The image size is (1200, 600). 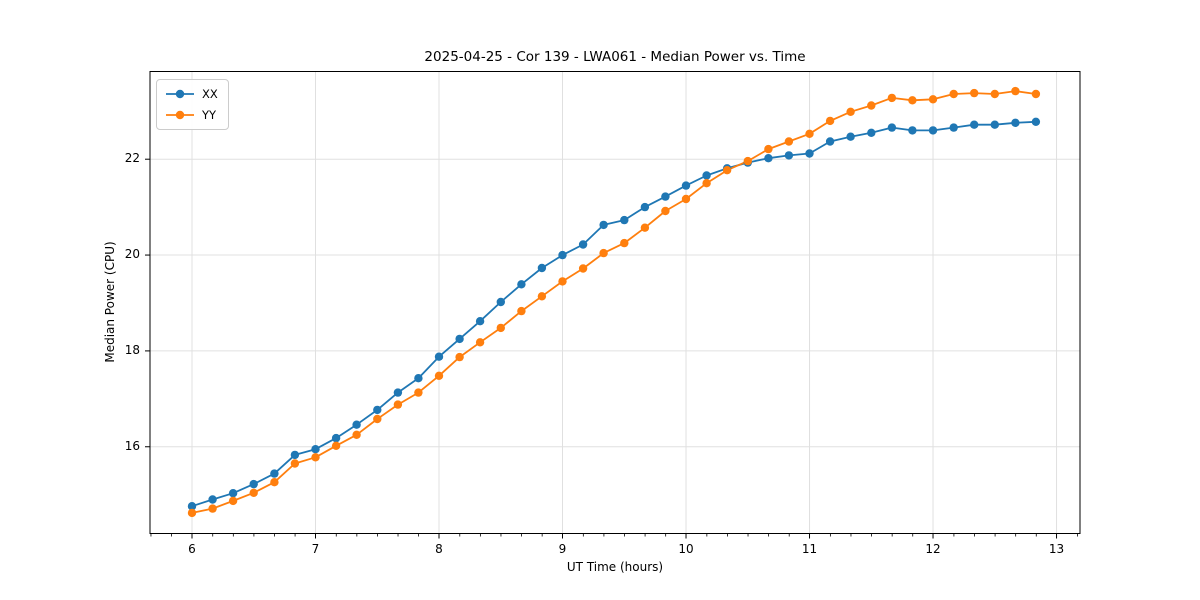 What do you see at coordinates (439, 548) in the screenshot?
I see `x-tick-label: 8` at bounding box center [439, 548].